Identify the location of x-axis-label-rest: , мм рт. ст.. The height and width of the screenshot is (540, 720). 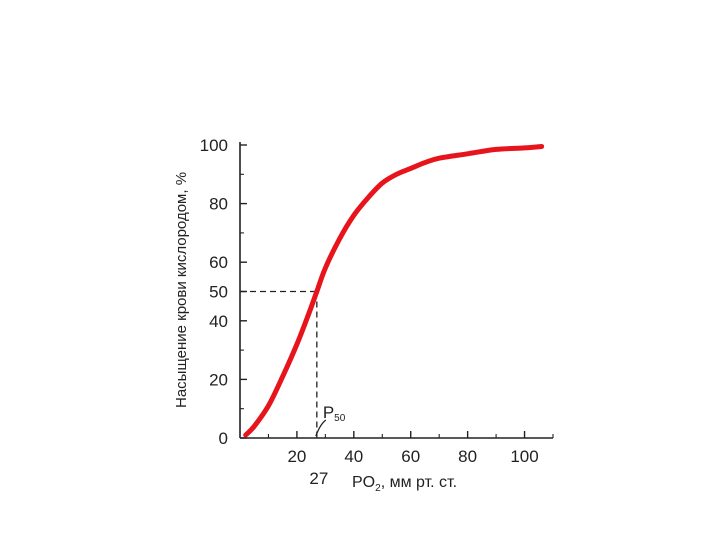
(419, 482).